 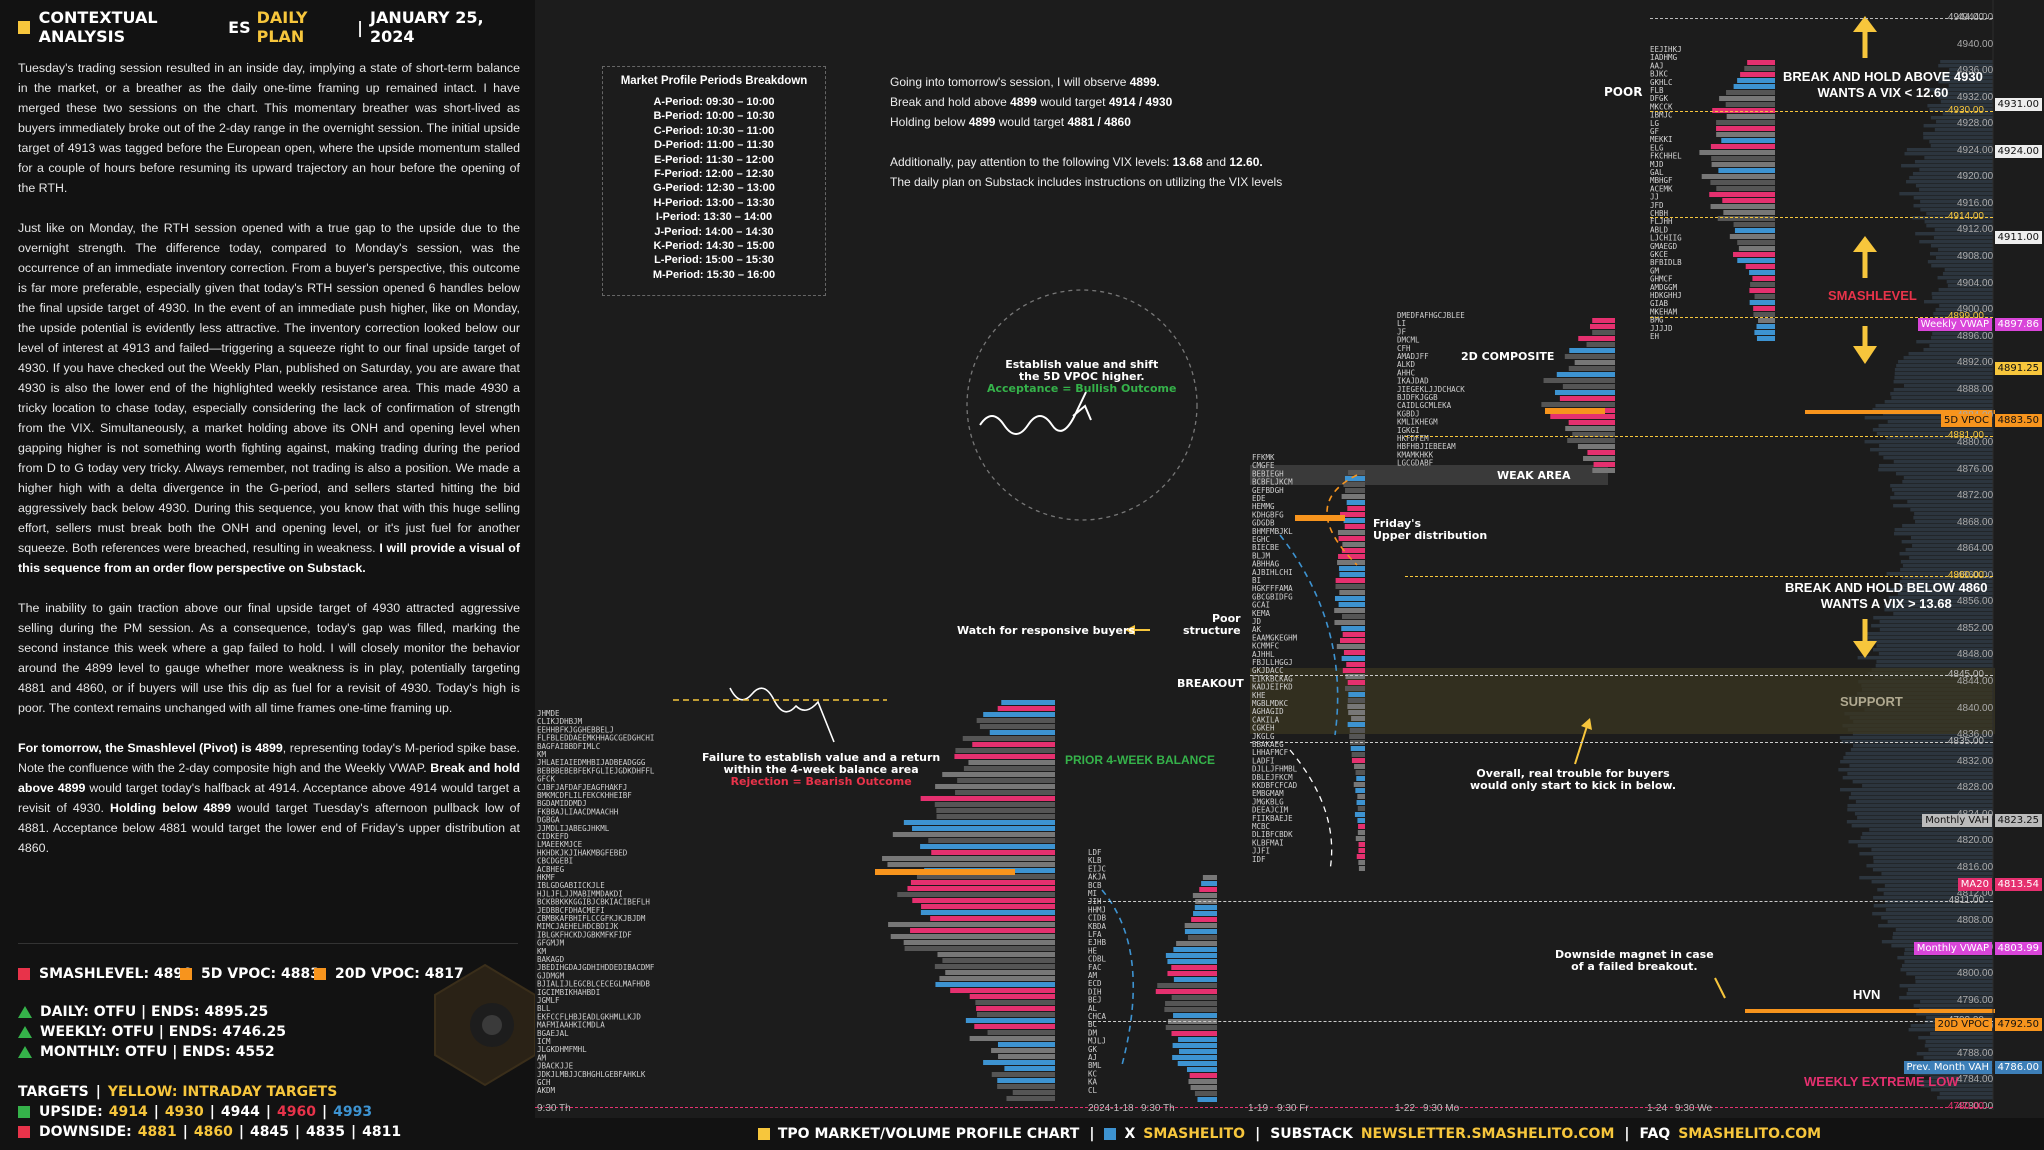 What do you see at coordinates (1429, 475) in the screenshot?
I see `weak-area-band` at bounding box center [1429, 475].